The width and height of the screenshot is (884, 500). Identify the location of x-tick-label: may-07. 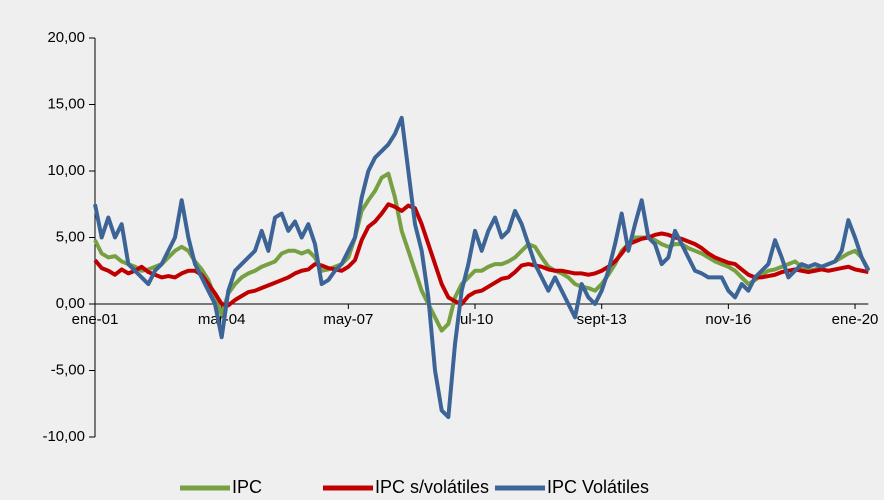
(348, 319).